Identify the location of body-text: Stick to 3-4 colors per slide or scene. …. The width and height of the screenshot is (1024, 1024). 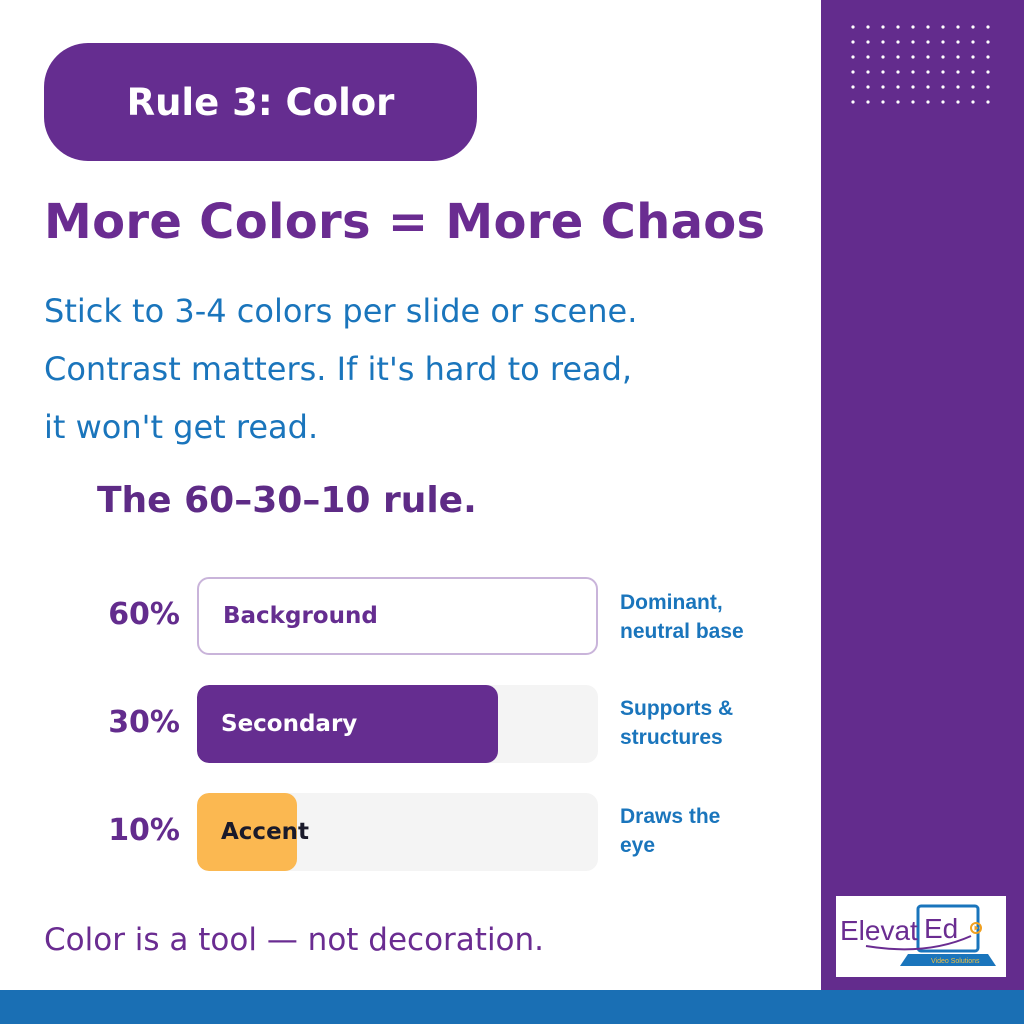
(434, 369).